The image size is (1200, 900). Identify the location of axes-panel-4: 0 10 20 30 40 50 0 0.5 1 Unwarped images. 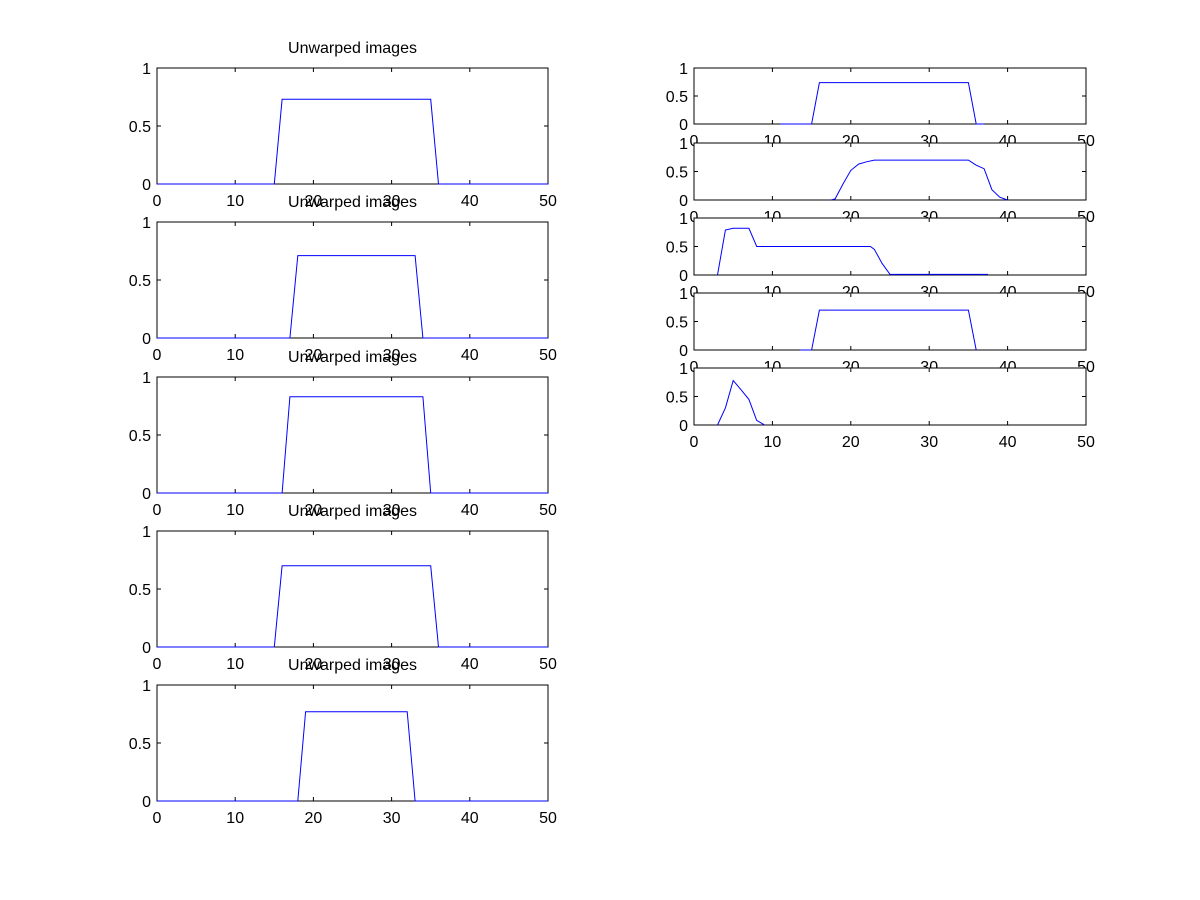
(343, 588).